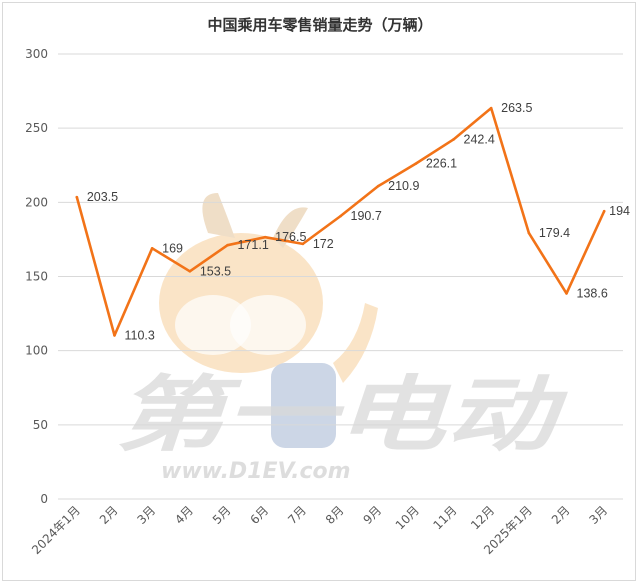 Image resolution: width=640 pixels, height=585 pixels. Describe the element at coordinates (36, 128) in the screenshot. I see `y-tick-label: 250` at that location.